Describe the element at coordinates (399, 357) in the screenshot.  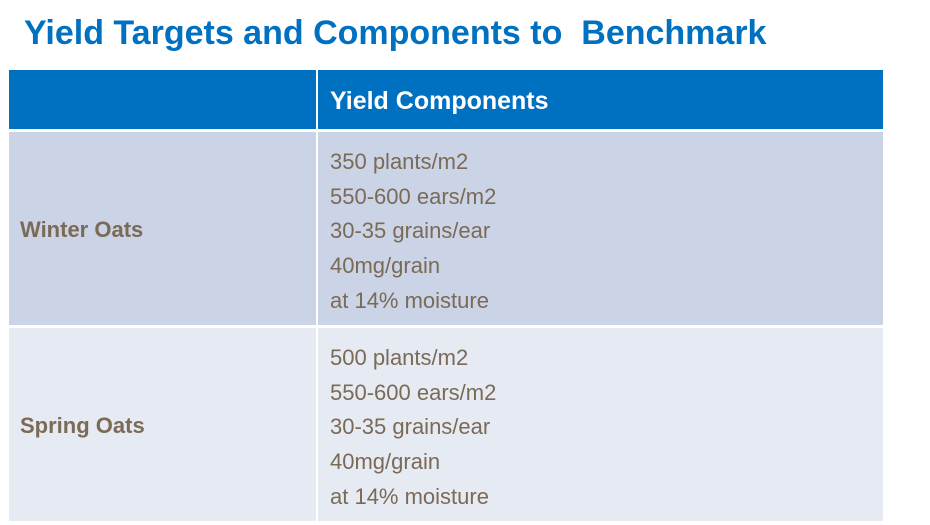
I see `component-line: 500 plants/m2` at that location.